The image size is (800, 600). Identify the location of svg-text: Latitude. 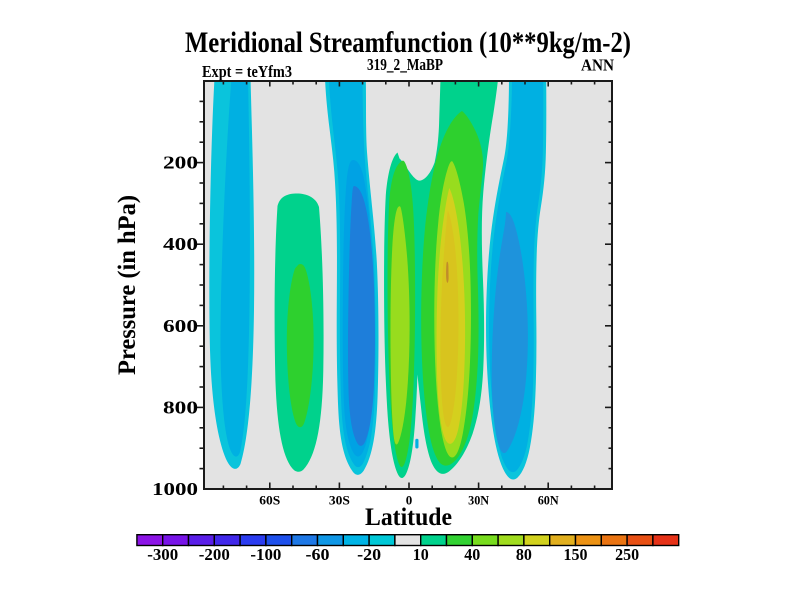
(408, 517).